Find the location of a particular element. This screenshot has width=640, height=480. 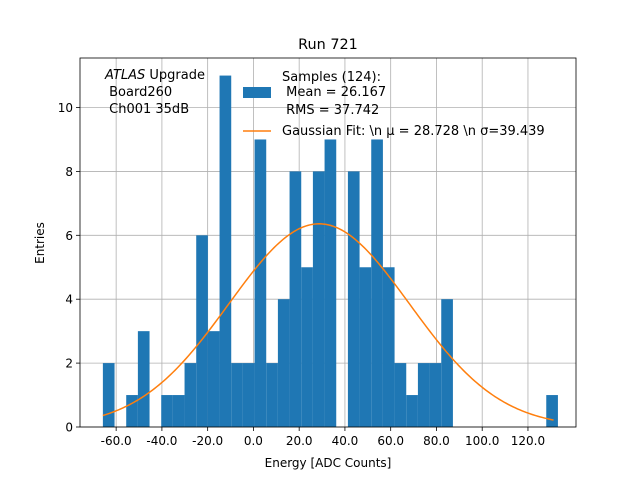

x-tick-label: -40.0 is located at coordinates (161, 441).